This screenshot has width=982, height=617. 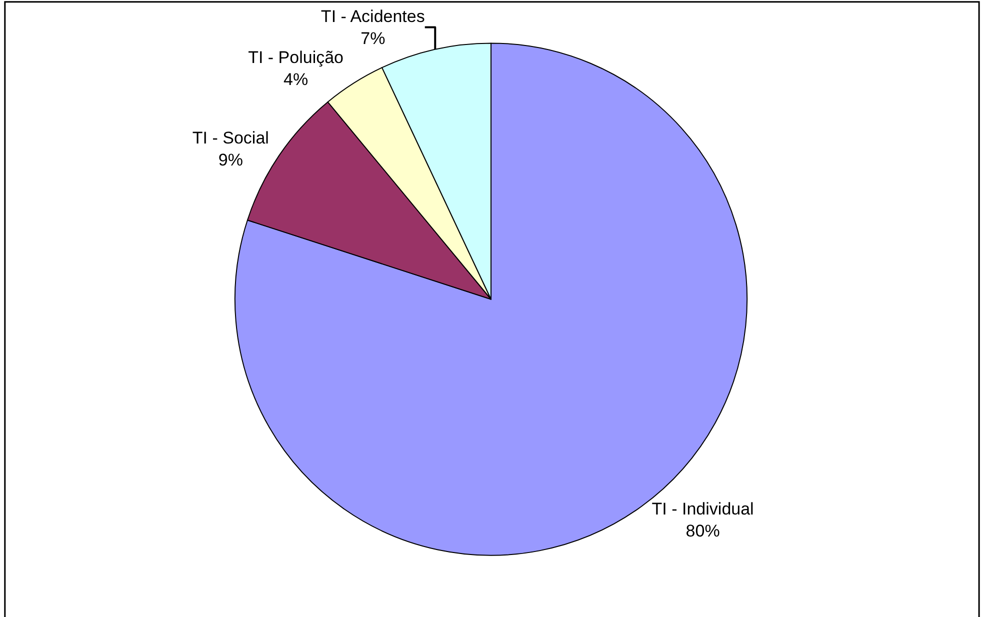 What do you see at coordinates (296, 79) in the screenshot?
I see `data-label: 4%` at bounding box center [296, 79].